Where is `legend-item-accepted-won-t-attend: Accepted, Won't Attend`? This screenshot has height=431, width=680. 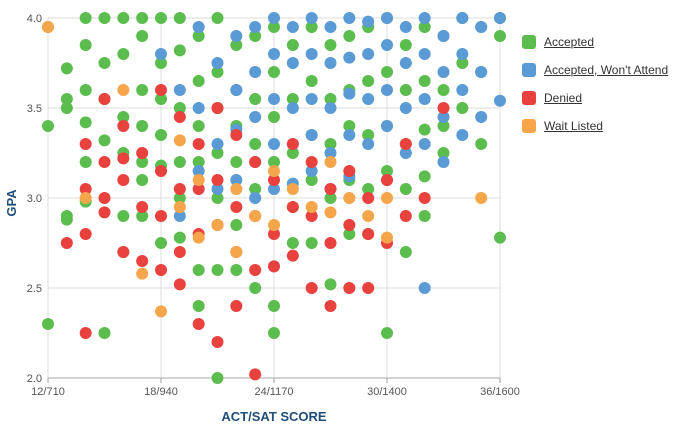 legend-item-accepted-won-t-attend: Accepted, Won't Attend is located at coordinates (600, 70).